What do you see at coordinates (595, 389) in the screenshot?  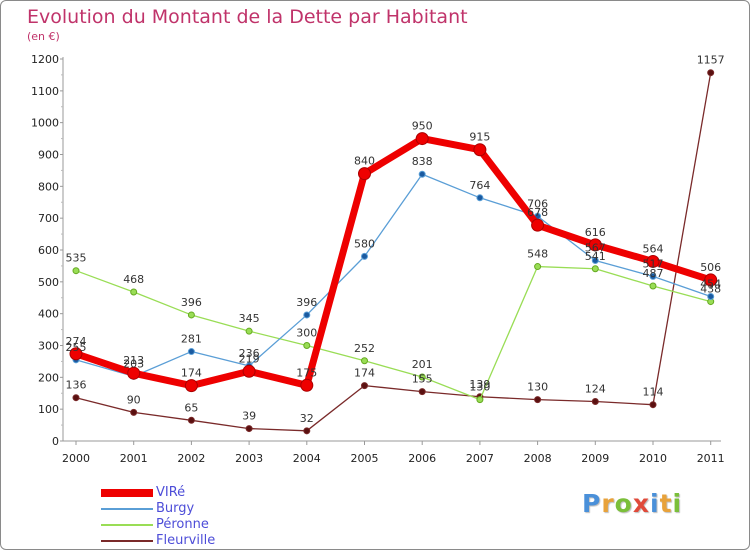 I see `data-label-fleurville: 124` at bounding box center [595, 389].